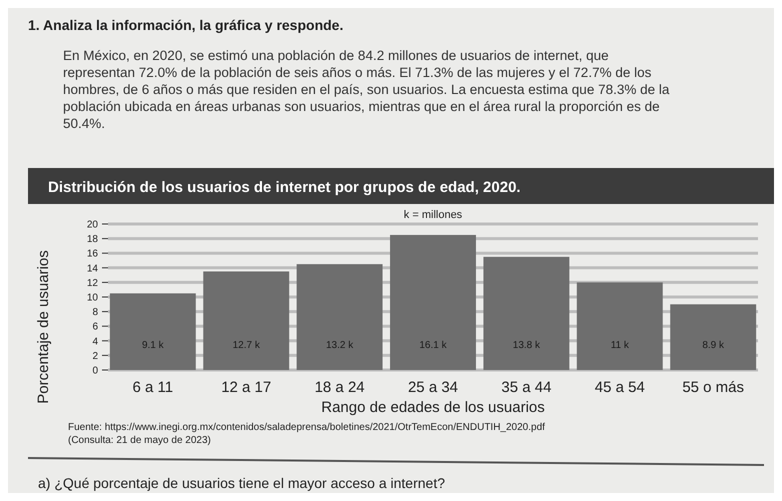  Describe the element at coordinates (620, 345) in the screenshot. I see `annotation: 11 k` at that location.